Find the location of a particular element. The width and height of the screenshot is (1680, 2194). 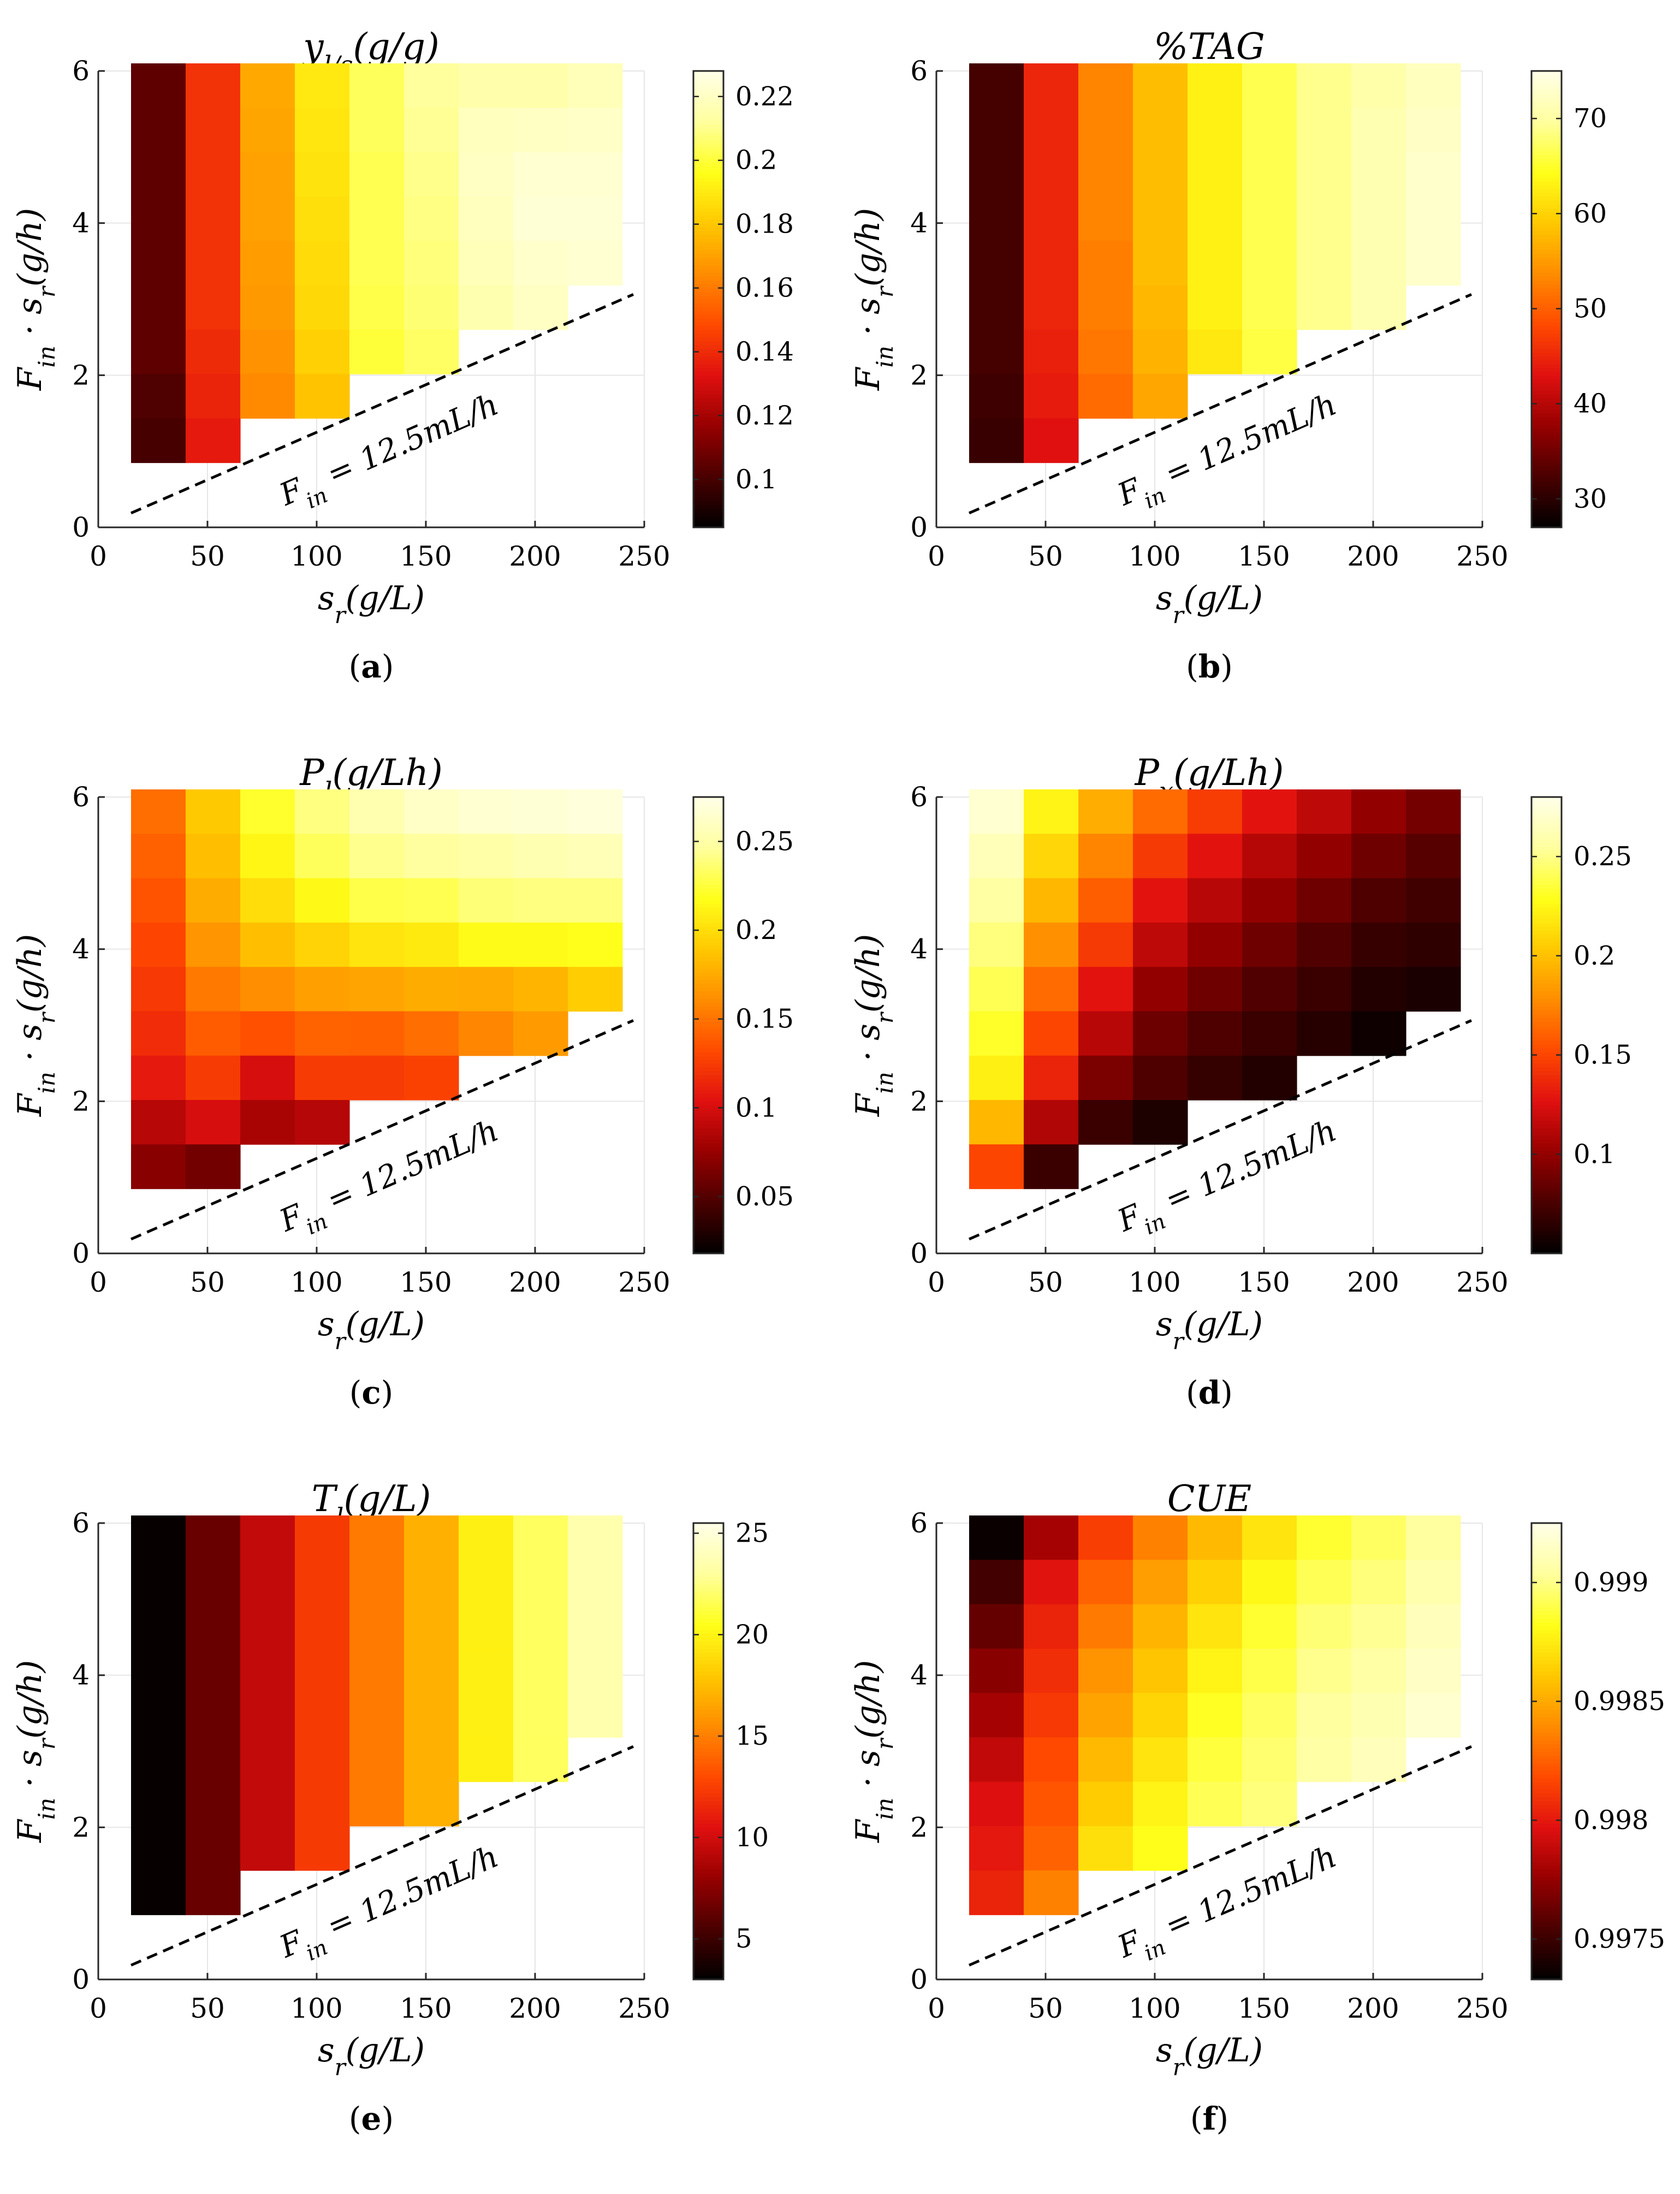

panel-caption: (e) is located at coordinates (371, 2118).